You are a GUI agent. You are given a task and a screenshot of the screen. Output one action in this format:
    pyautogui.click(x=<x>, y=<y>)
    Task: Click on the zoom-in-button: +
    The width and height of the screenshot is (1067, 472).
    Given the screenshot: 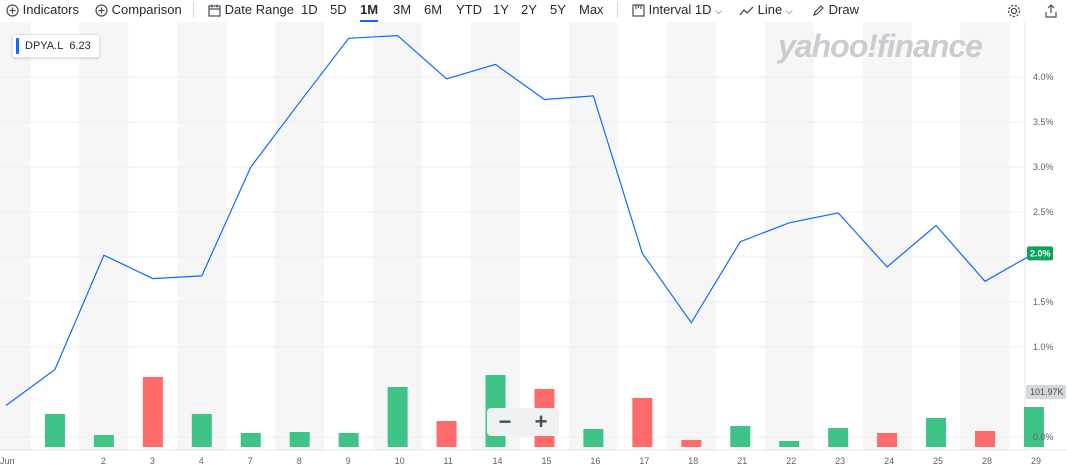 What is the action you would take?
    pyautogui.click(x=541, y=421)
    